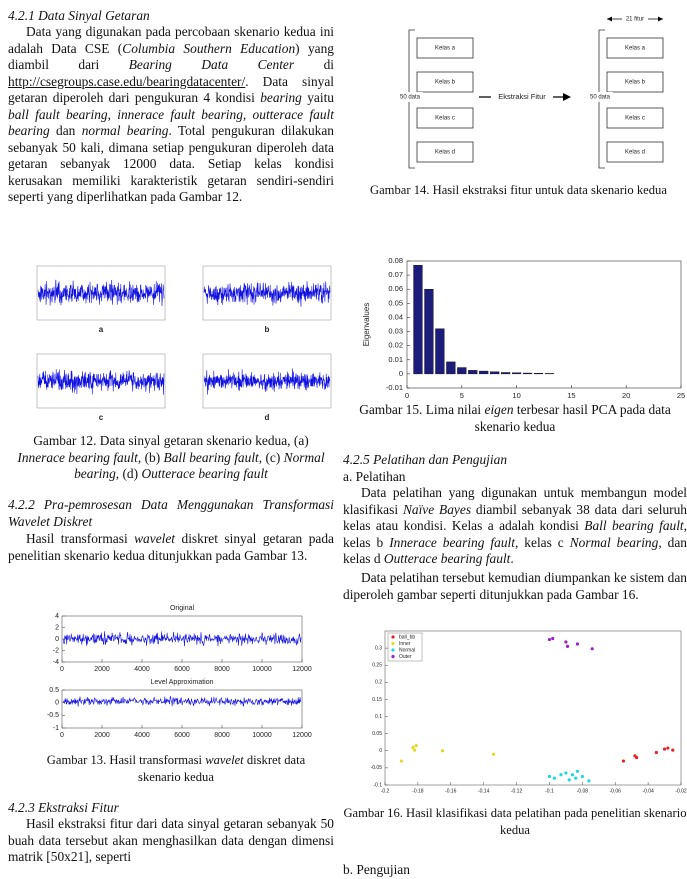 The height and width of the screenshot is (879, 687). Describe the element at coordinates (681, 791) in the screenshot. I see `x-tick-label: -0.02` at that location.